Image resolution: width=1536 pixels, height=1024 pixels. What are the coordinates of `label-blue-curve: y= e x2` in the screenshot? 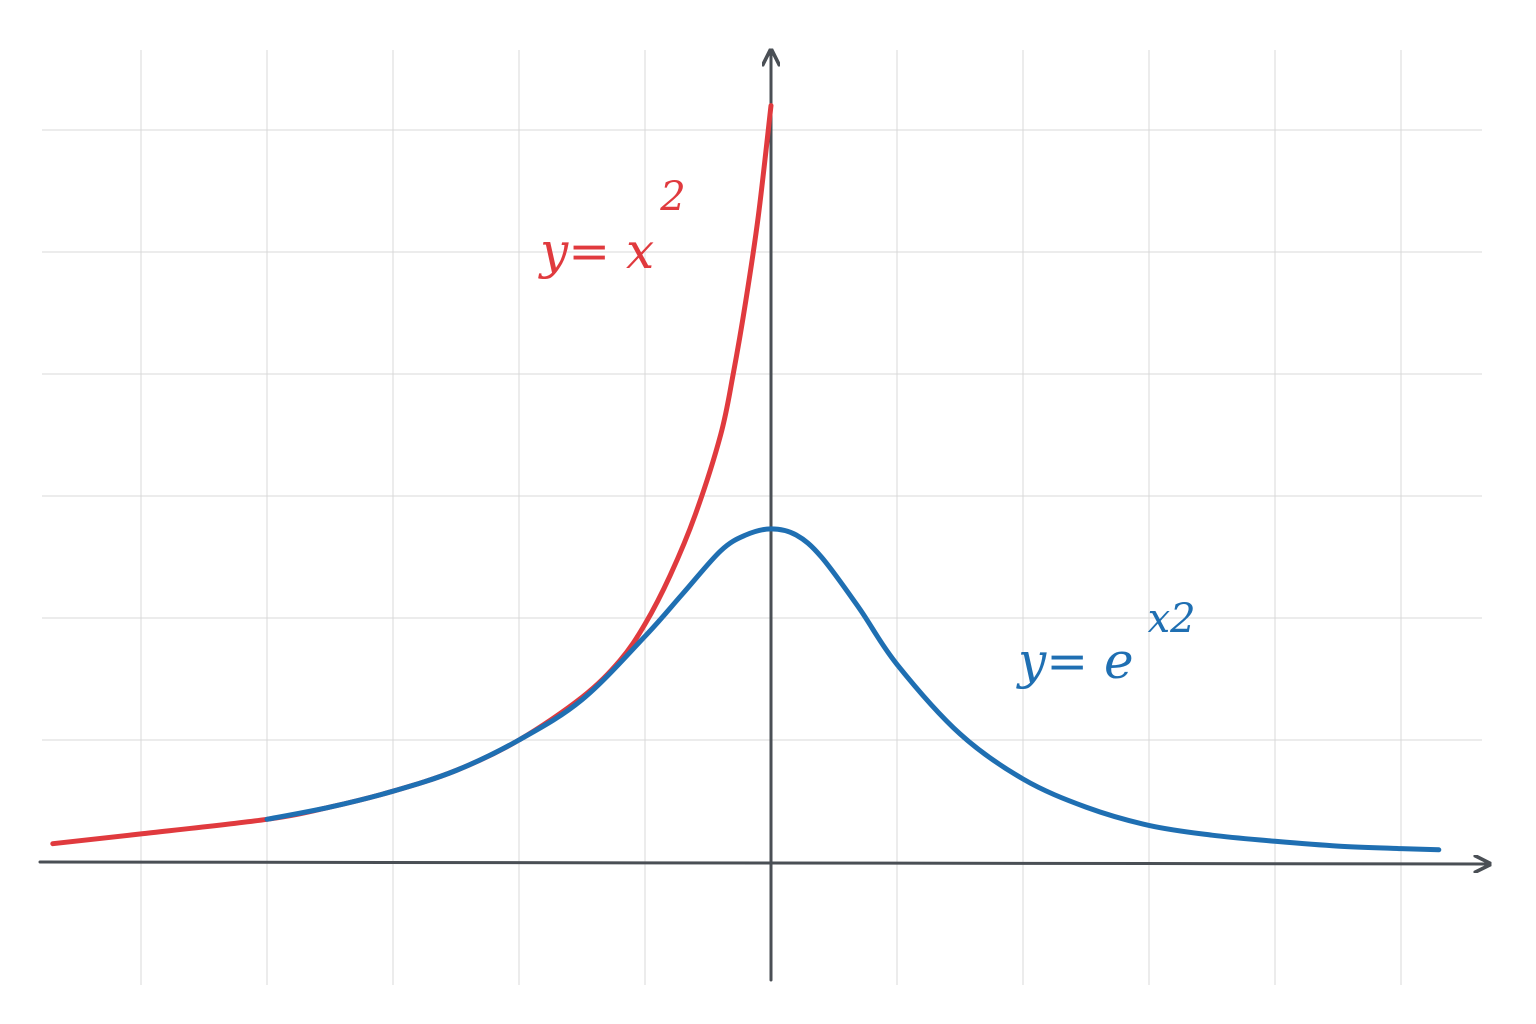 It's located at (1106, 643).